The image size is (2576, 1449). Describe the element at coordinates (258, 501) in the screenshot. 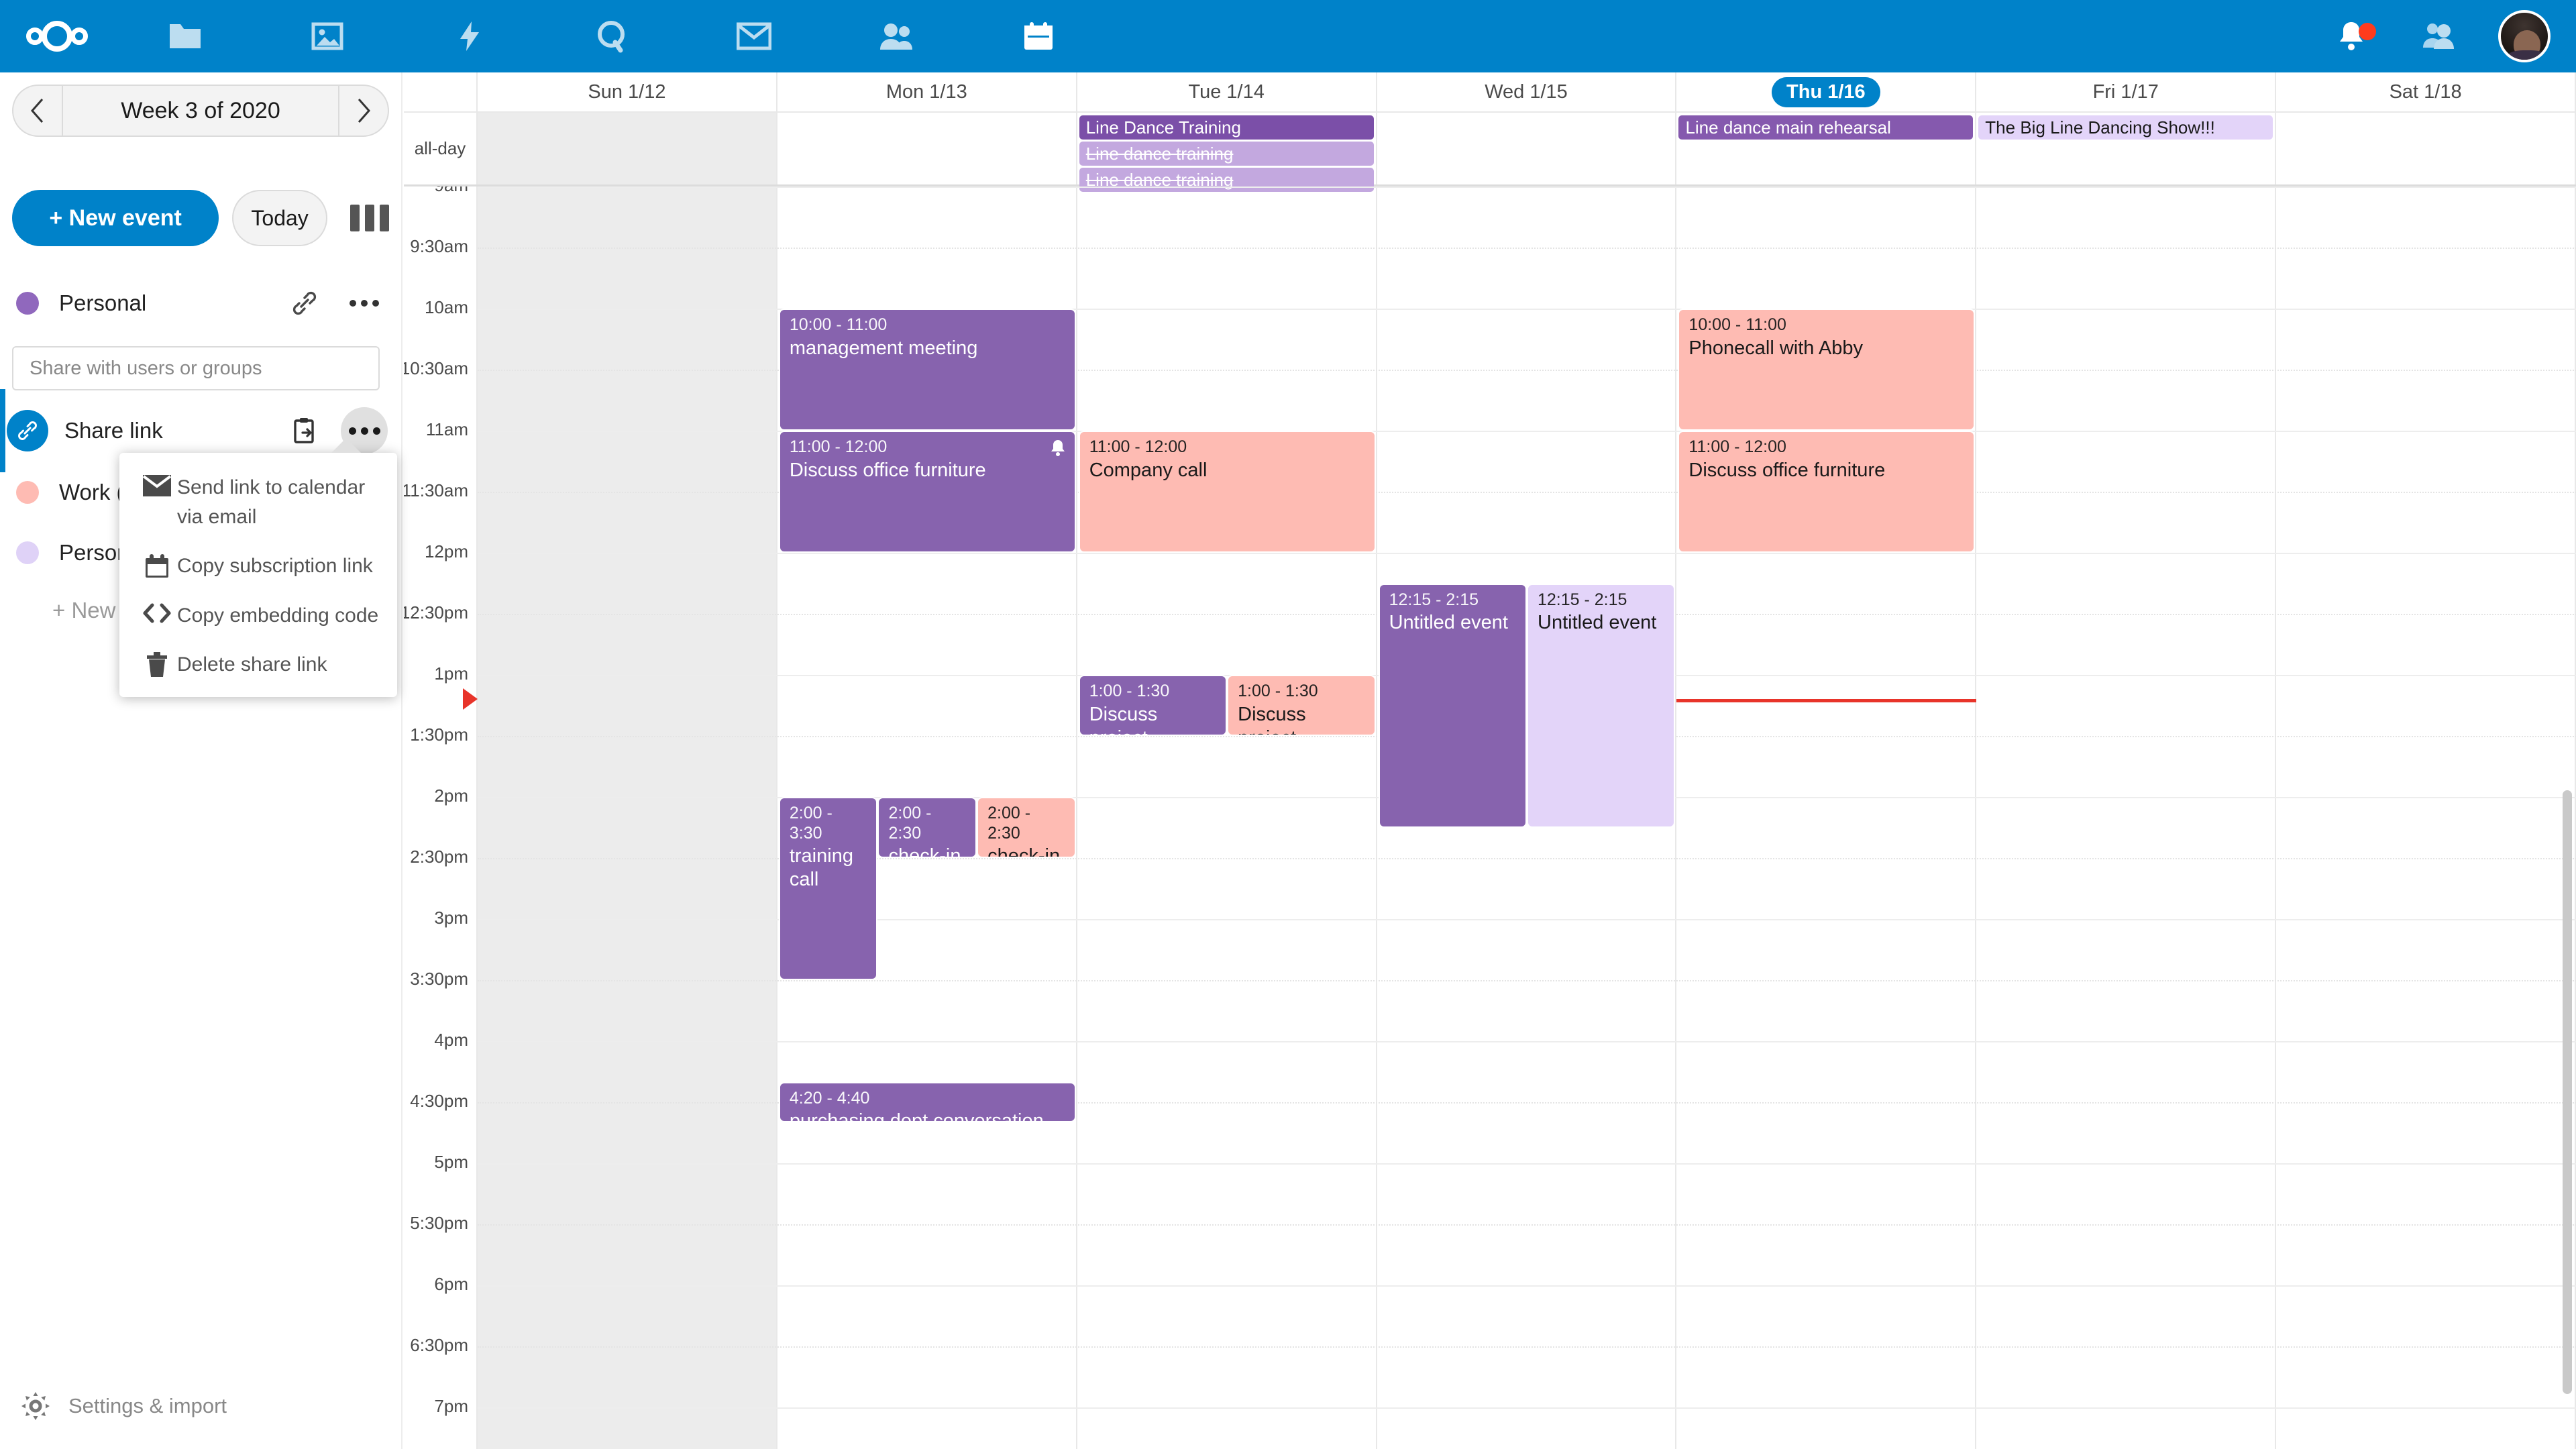

I see `menu-item-send-link-email: Send link to calendar via email` at that location.